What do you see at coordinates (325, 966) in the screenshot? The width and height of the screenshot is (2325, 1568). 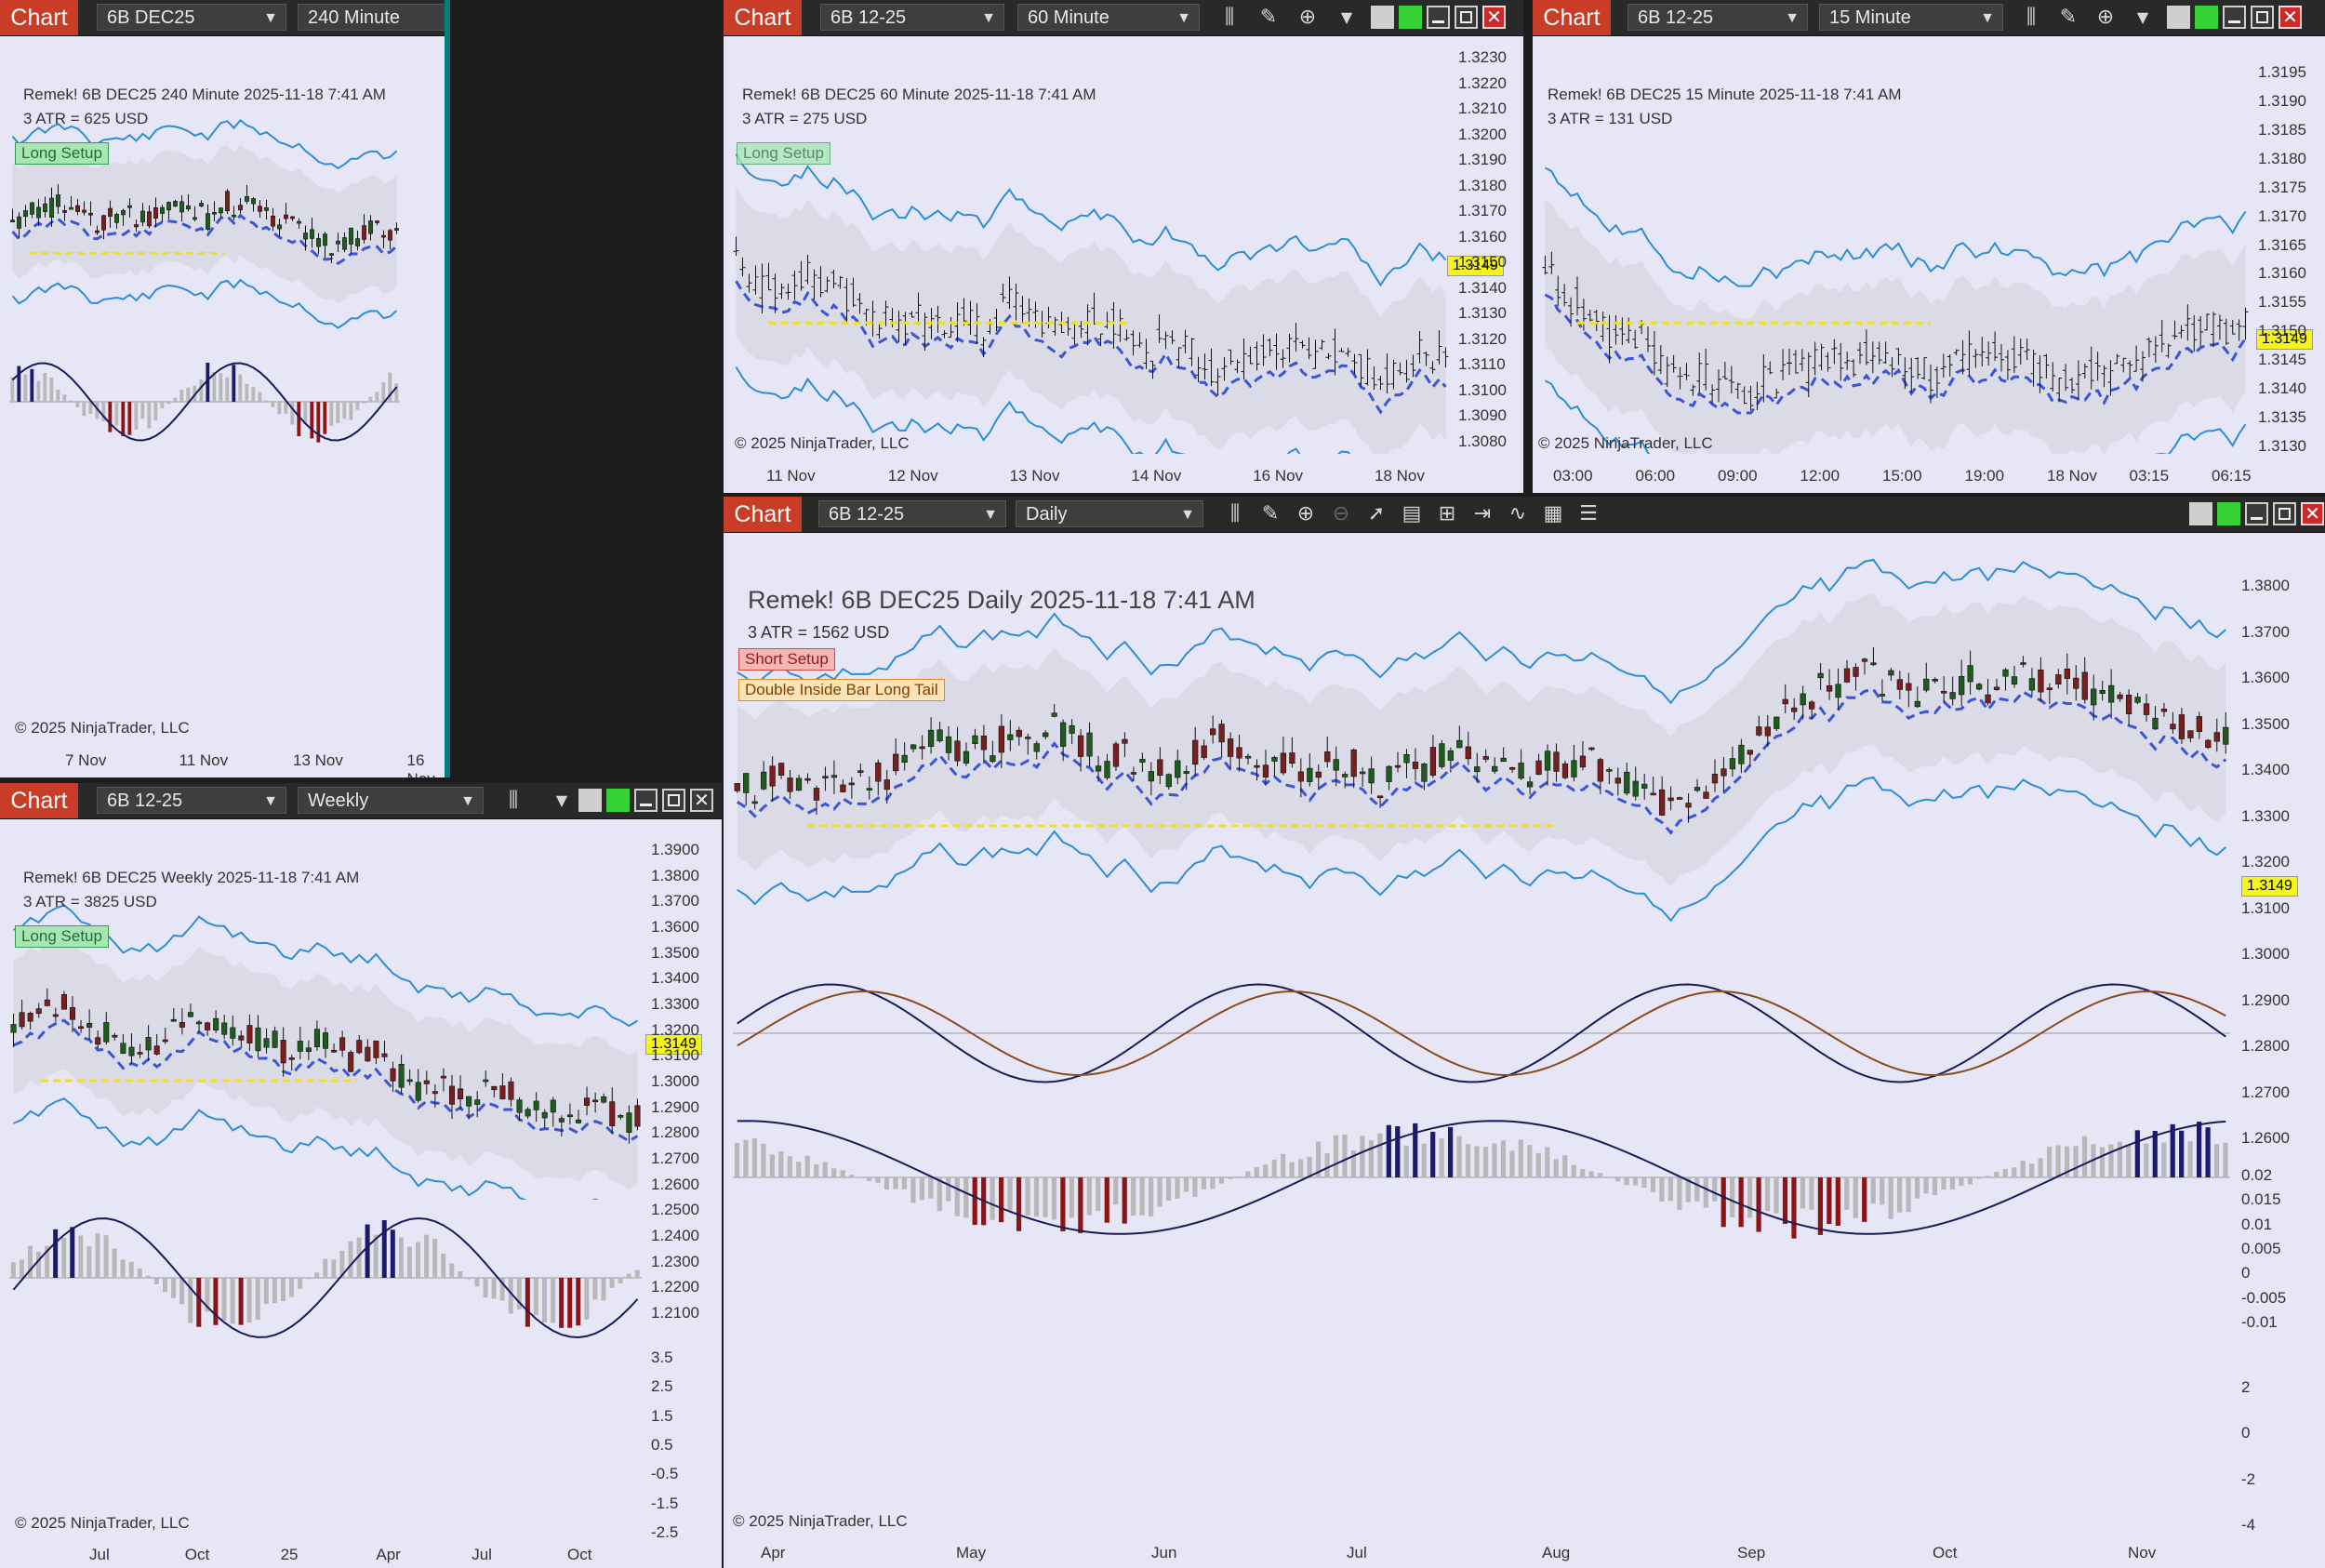 I see `upper-band` at bounding box center [325, 966].